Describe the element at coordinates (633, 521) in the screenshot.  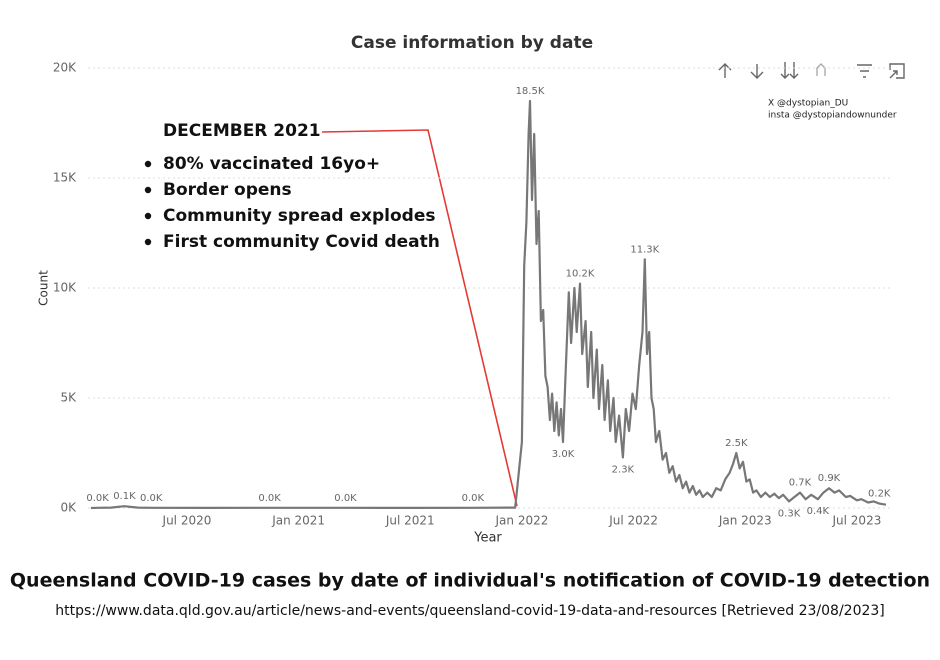
I see `x-tick-label: Jul 2022` at that location.